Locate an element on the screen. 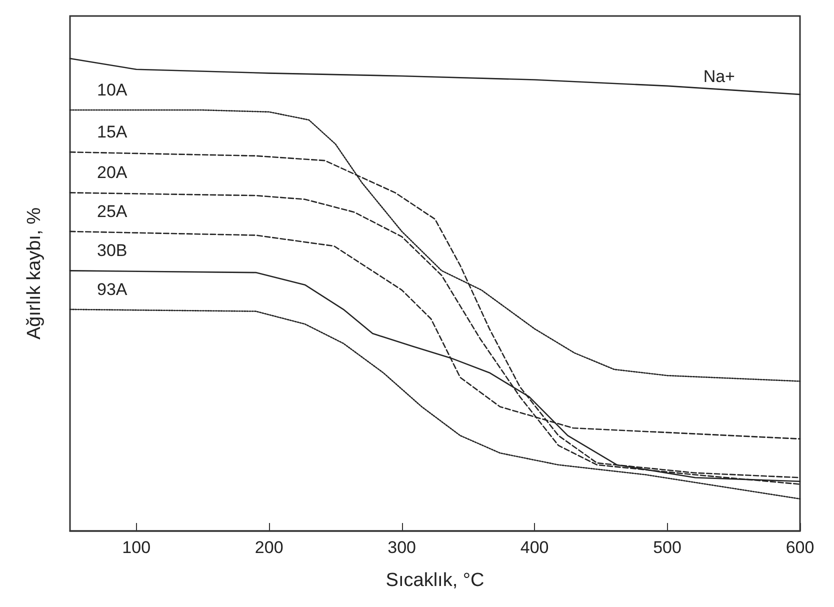 The height and width of the screenshot is (607, 834). series-label: 25A is located at coordinates (112, 211).